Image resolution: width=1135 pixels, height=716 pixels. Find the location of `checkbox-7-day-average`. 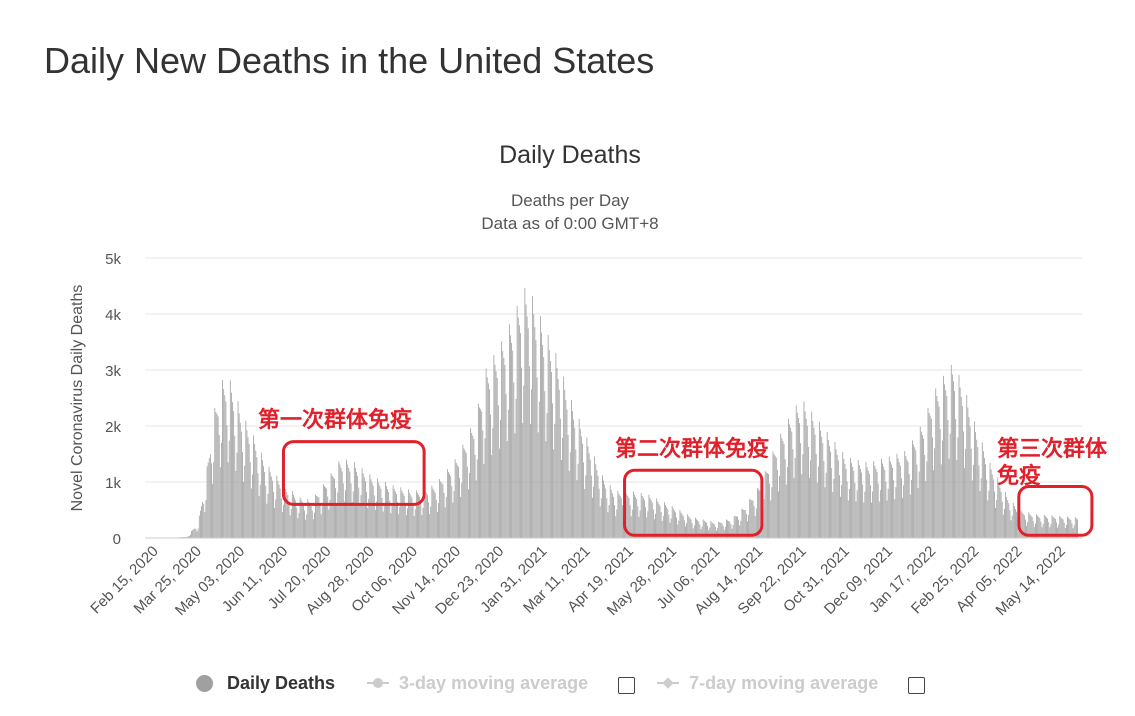

checkbox-7-day-average is located at coordinates (917, 685).